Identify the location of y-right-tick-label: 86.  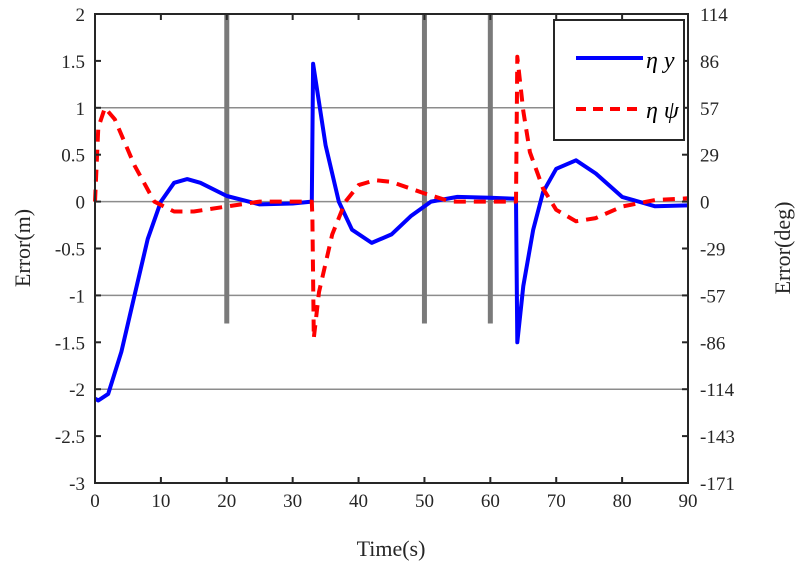
(709, 62).